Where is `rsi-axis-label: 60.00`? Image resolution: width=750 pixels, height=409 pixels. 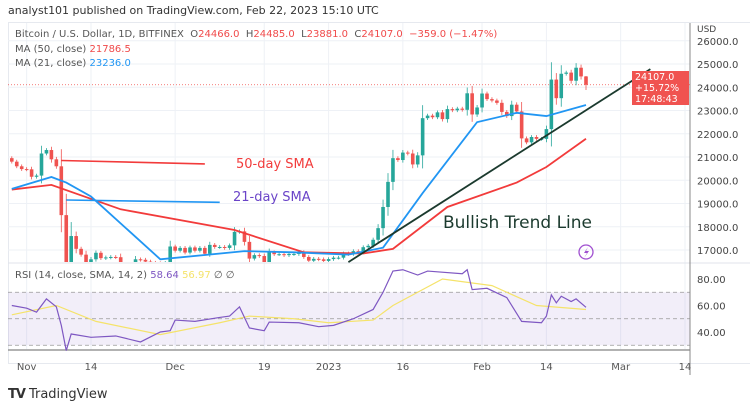 rsi-axis-label: 60.00 is located at coordinates (711, 307).